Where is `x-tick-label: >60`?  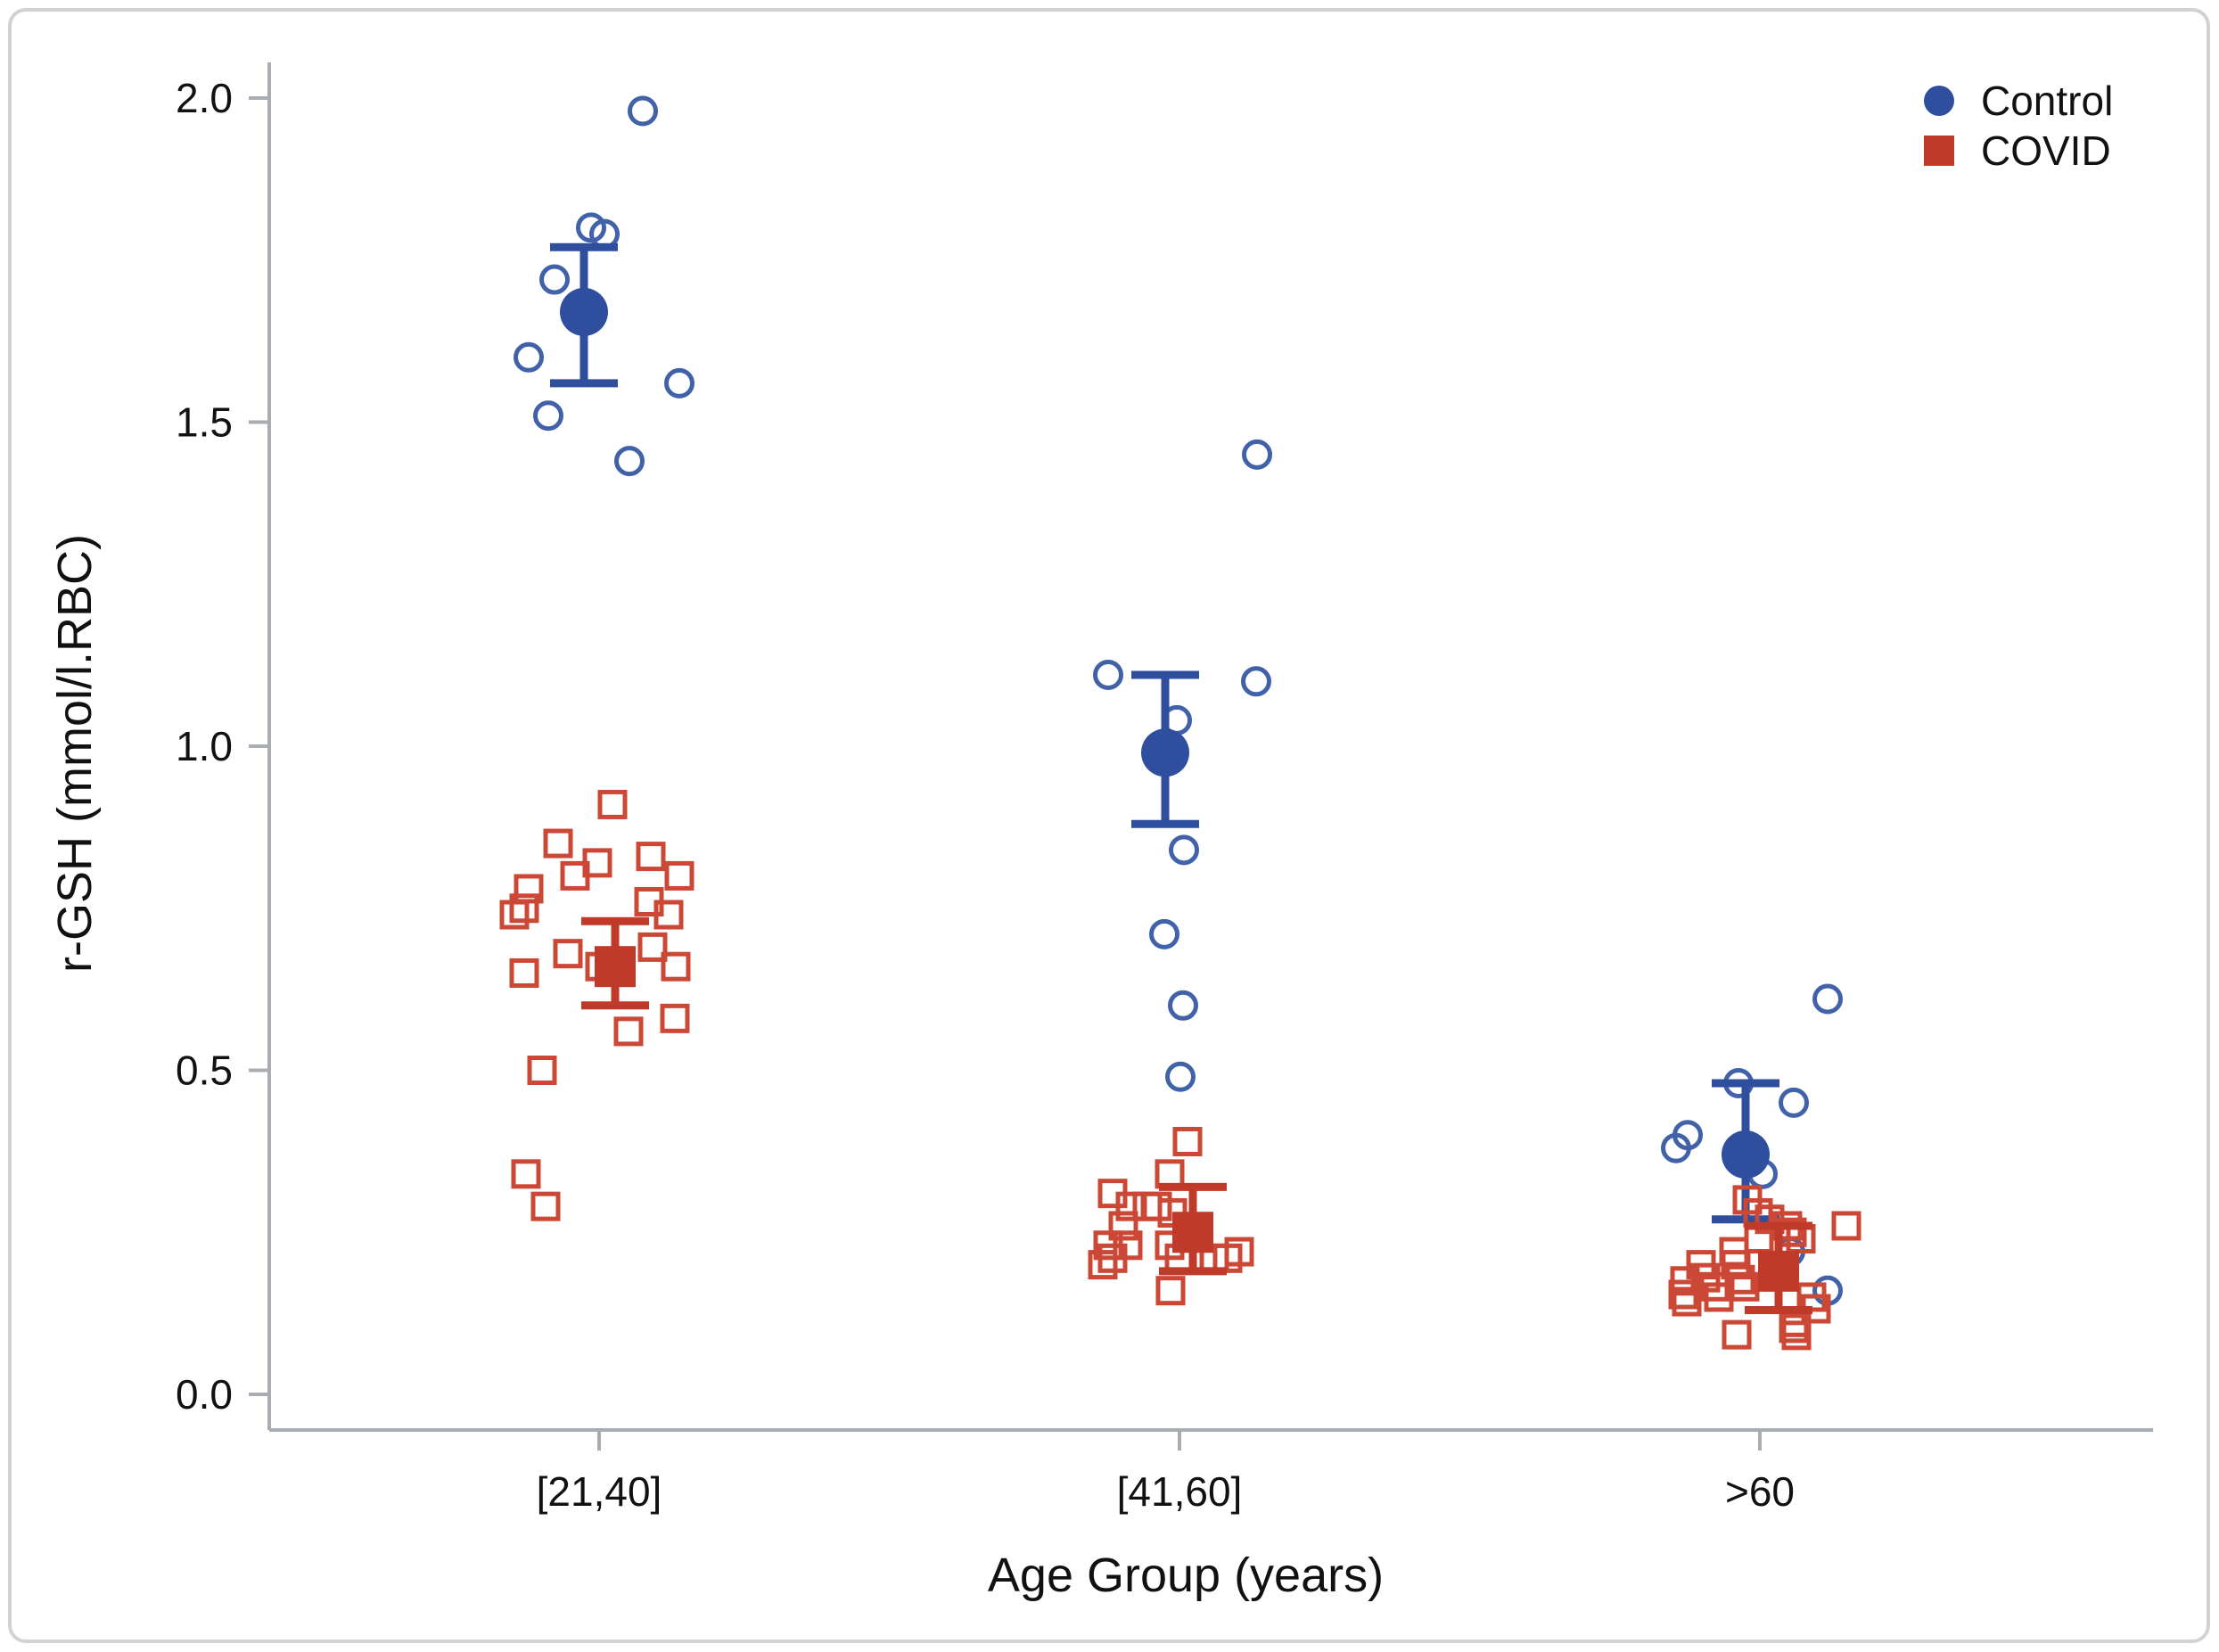 x-tick-label: >60 is located at coordinates (1760, 1491).